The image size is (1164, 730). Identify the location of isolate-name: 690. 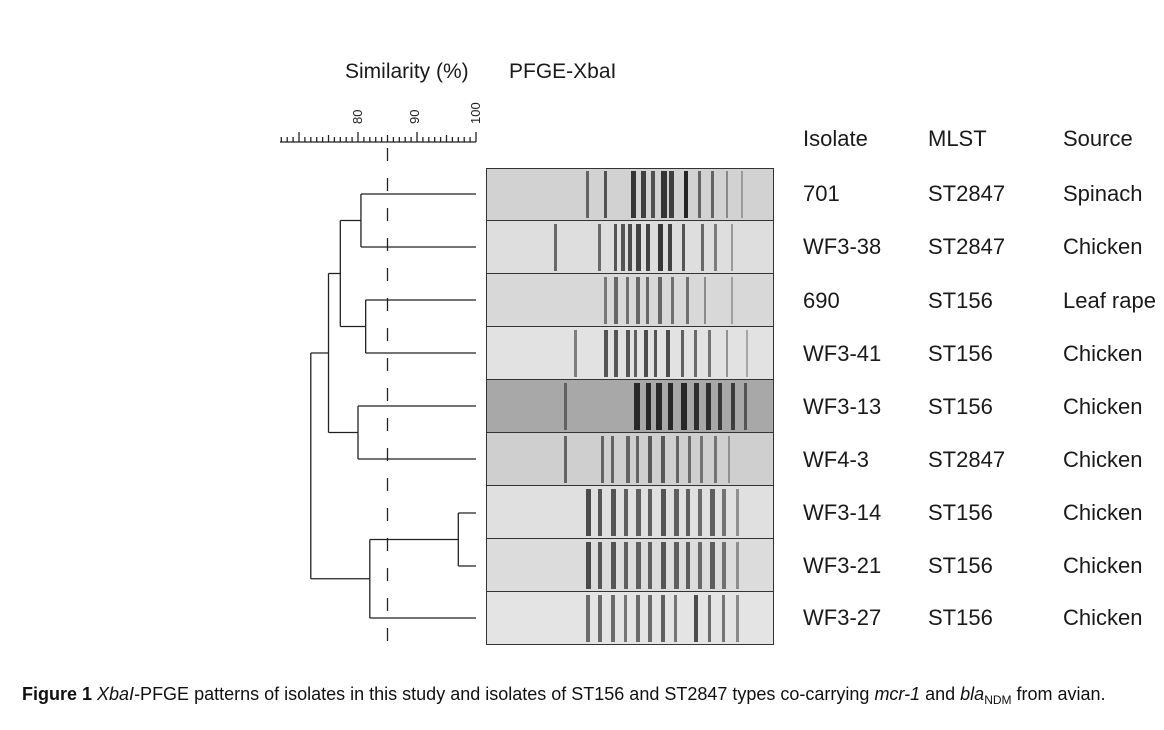
(821, 300).